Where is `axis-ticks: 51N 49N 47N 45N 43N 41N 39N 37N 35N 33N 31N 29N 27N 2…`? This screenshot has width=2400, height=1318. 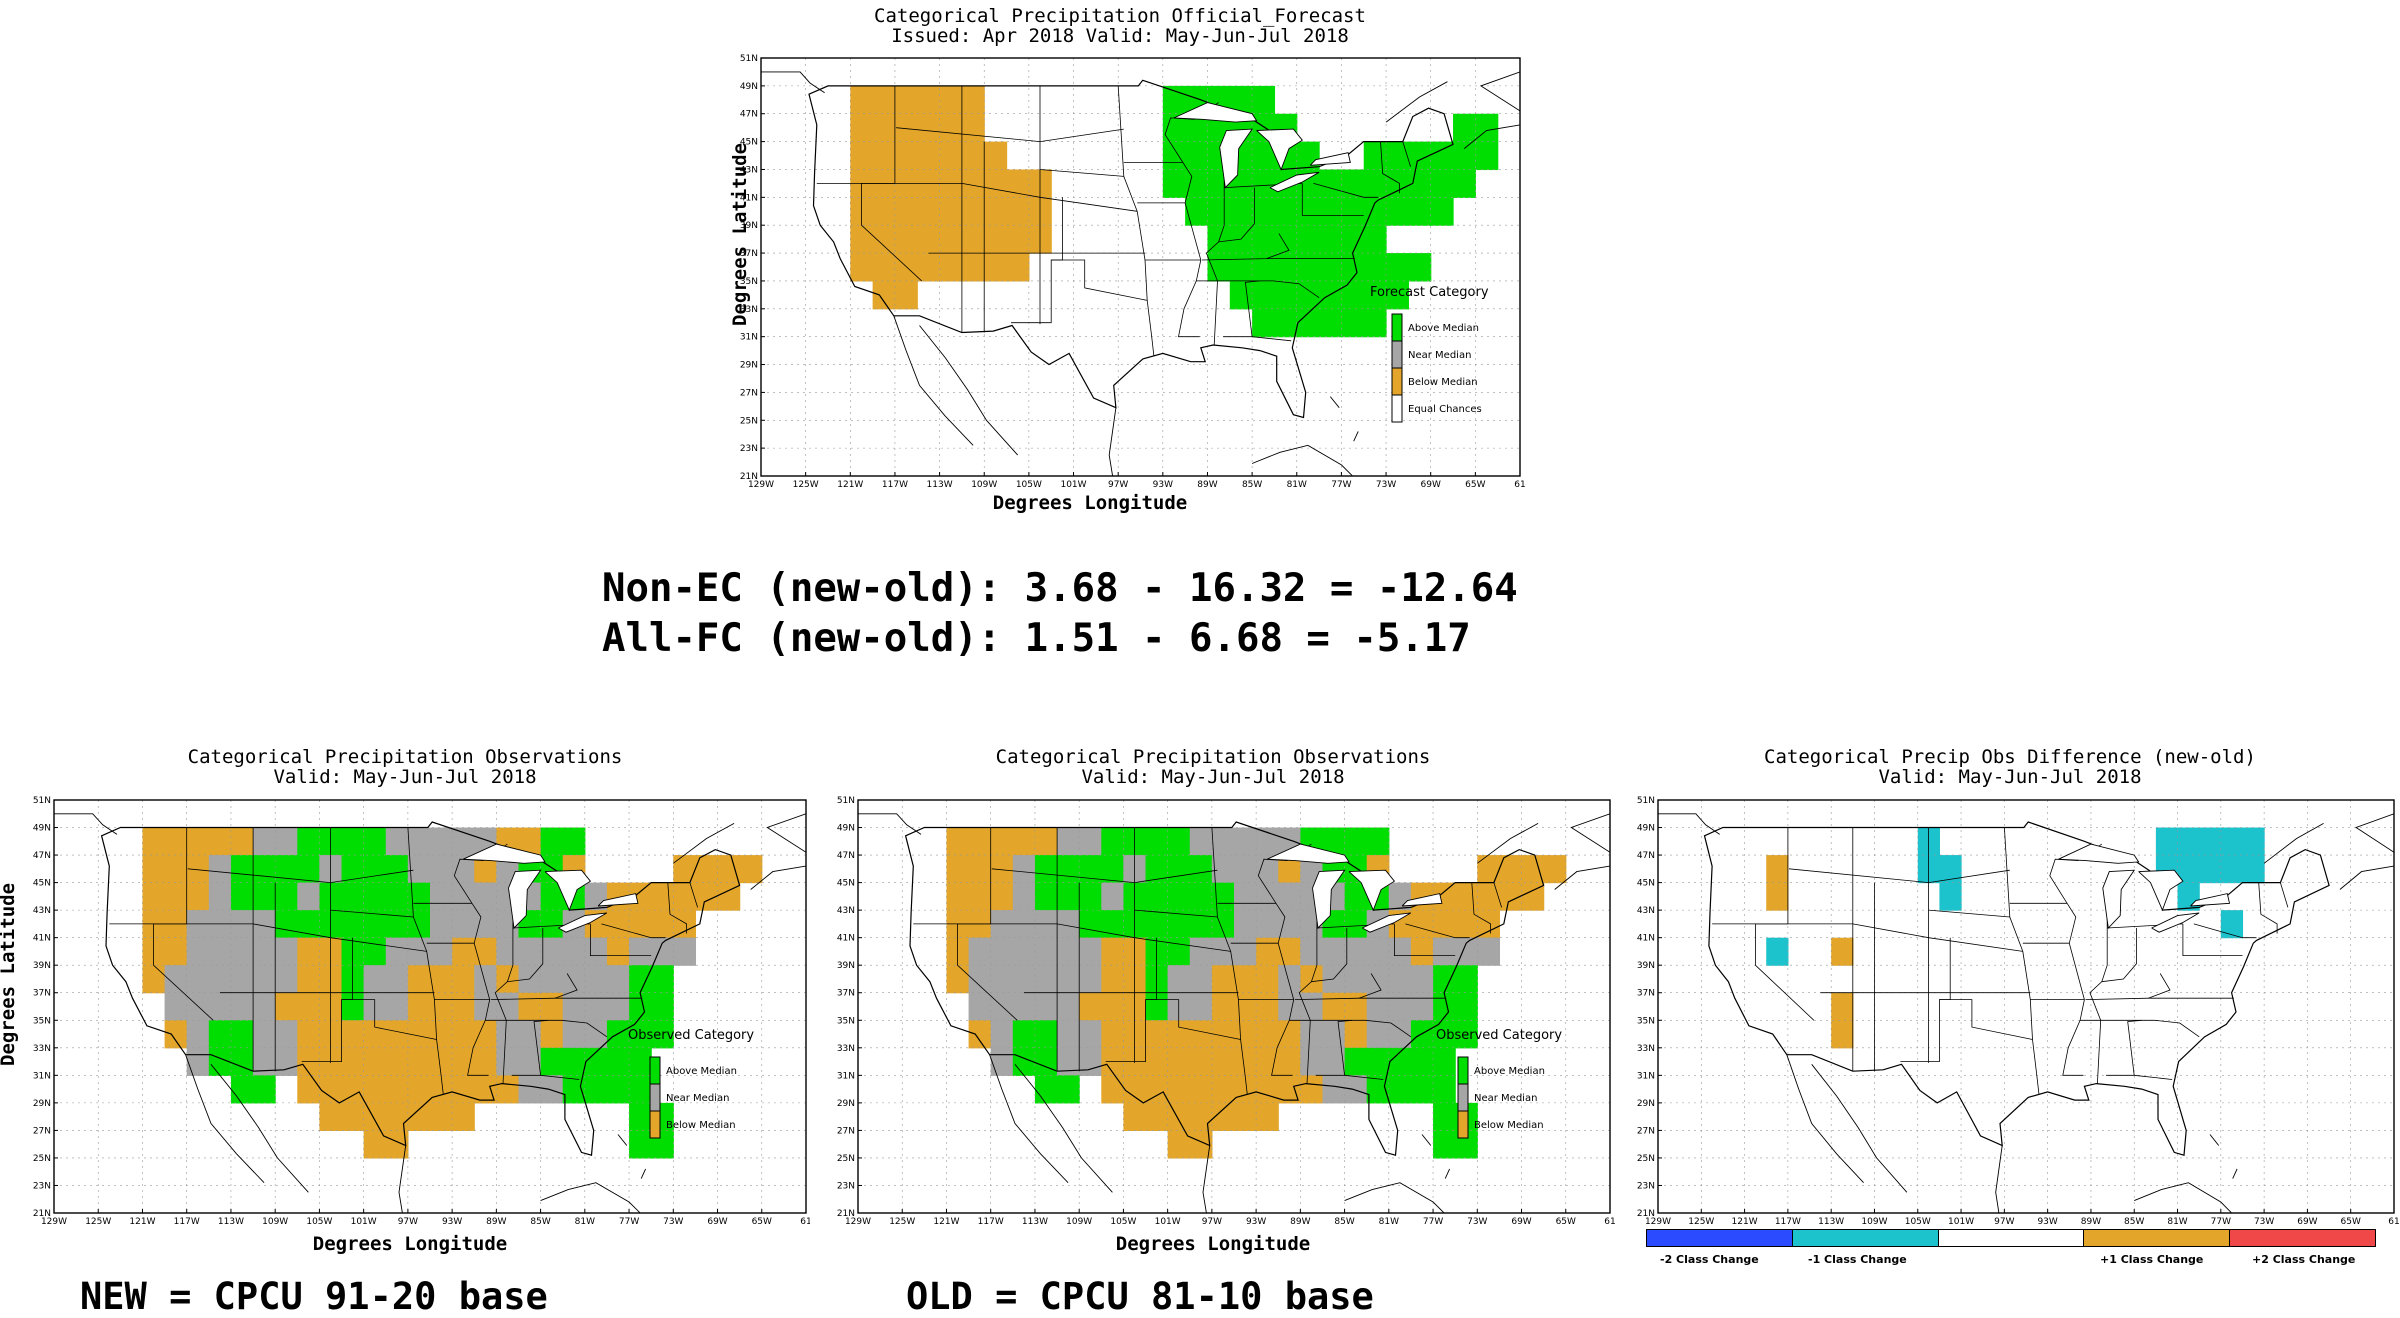
axis-ticks: 51N 49N 47N 45N 43N 41N 39N 37N 35N 33N 31N 29N 27N 2… is located at coordinates (421, 1011).